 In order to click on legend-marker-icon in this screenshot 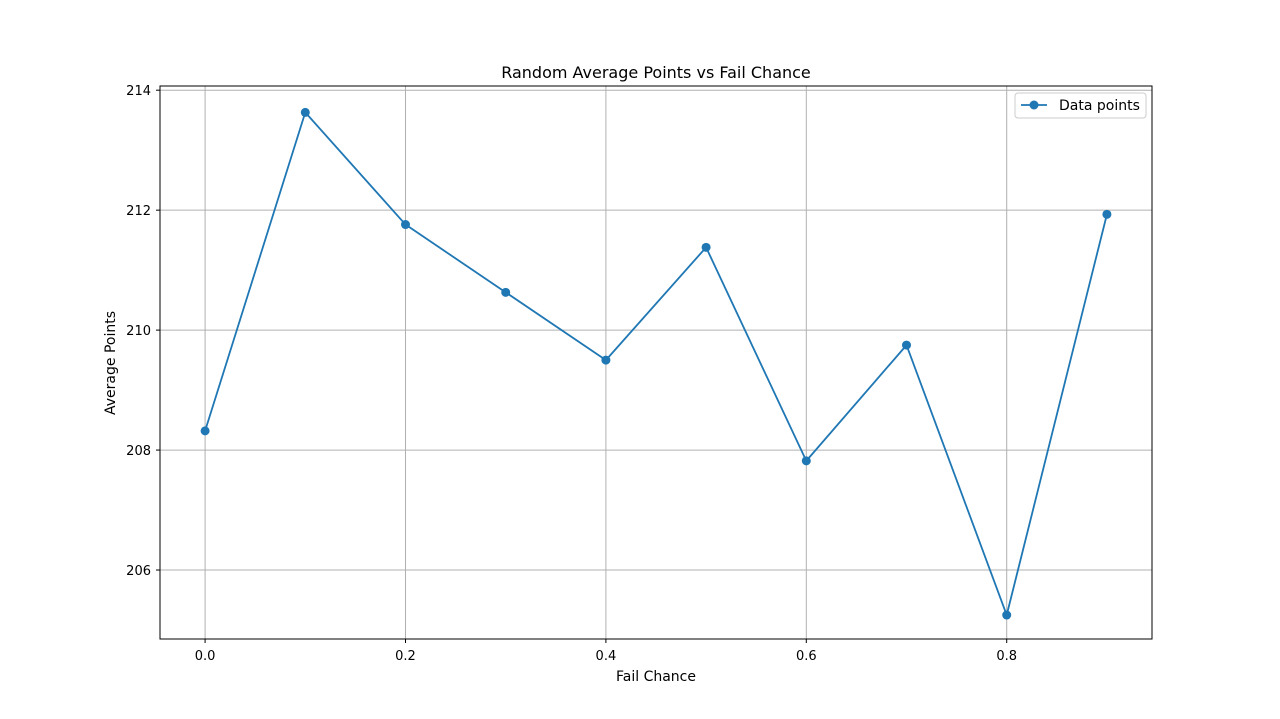, I will do `click(1034, 105)`.